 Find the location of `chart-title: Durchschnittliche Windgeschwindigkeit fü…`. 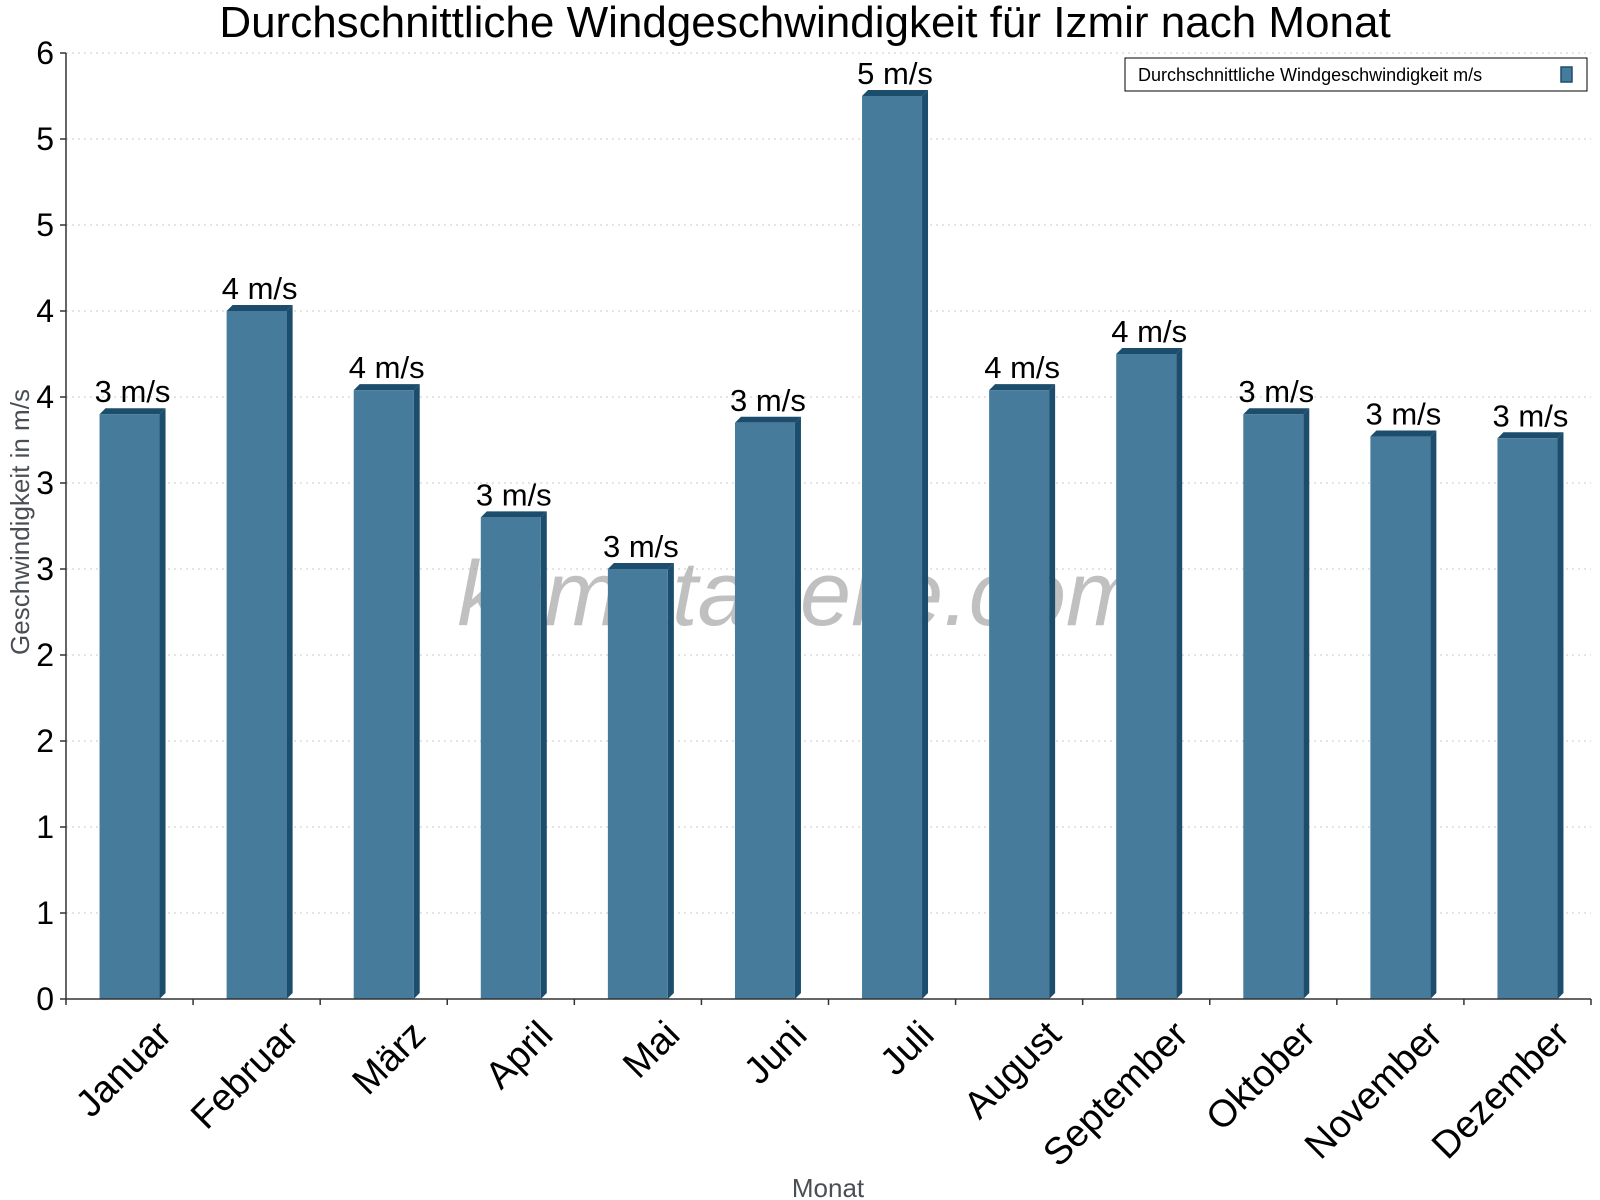

chart-title: Durchschnittliche Windgeschwindigkeit fü… is located at coordinates (804, 23).